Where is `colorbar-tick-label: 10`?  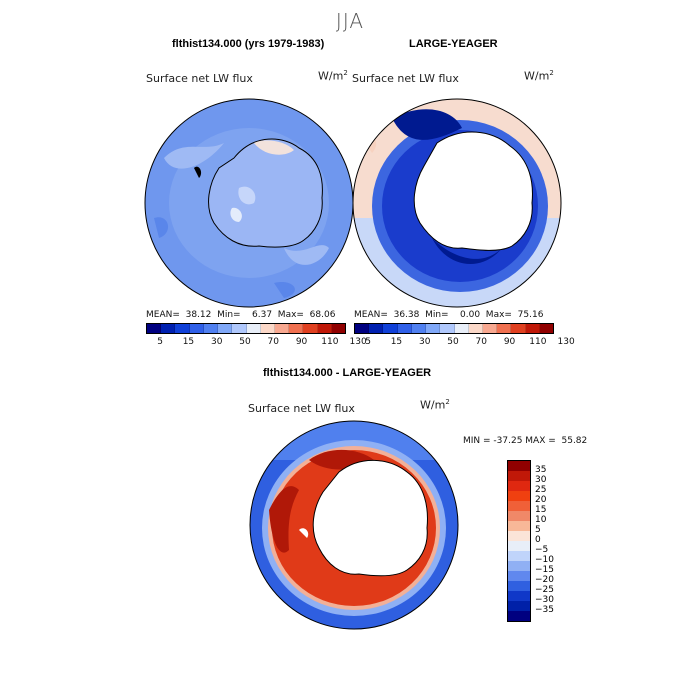 colorbar-tick-label: 10 is located at coordinates (541, 520).